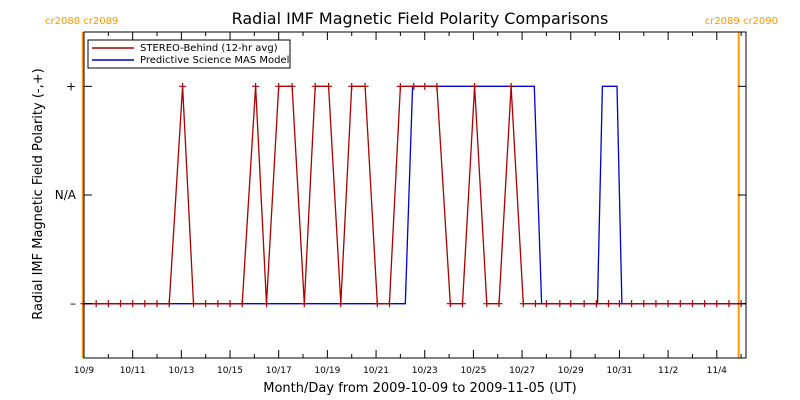 The width and height of the screenshot is (800, 400). Describe the element at coordinates (71, 86) in the screenshot. I see `y-tick-label: +` at that location.